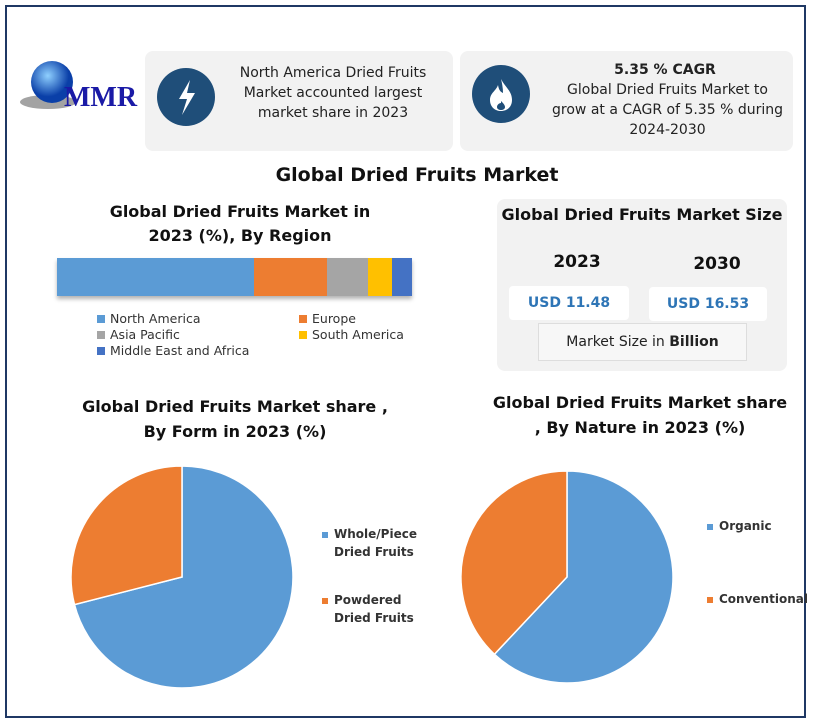 This screenshot has height=726, width=814. What do you see at coordinates (402, 277) in the screenshot?
I see `bar-segment-middle-east-and-africa` at bounding box center [402, 277].